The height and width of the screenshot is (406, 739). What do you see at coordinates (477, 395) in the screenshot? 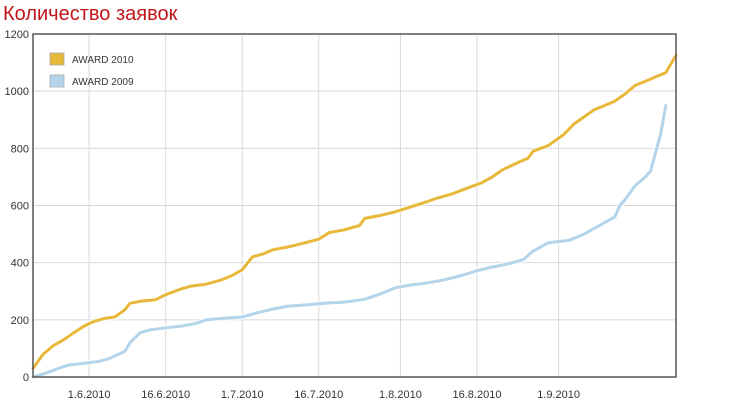
I see `x-tick-label: 16.8.2010` at bounding box center [477, 395].